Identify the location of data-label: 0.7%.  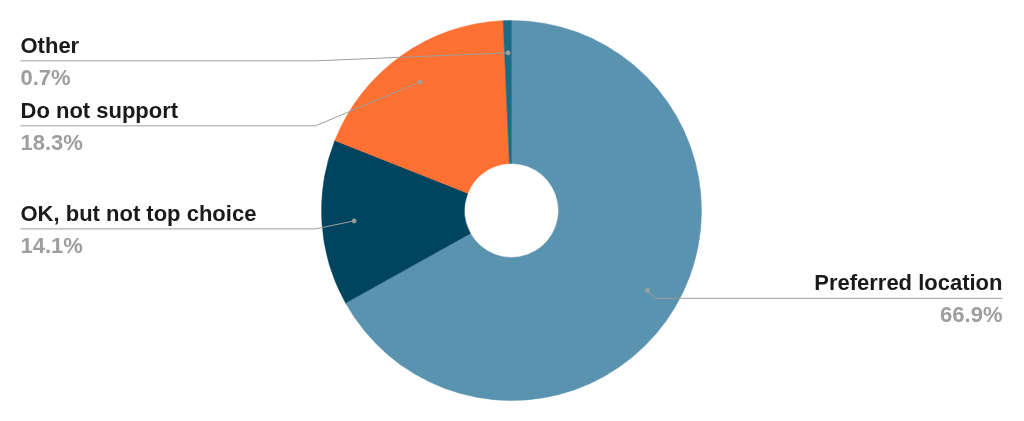
(45, 77).